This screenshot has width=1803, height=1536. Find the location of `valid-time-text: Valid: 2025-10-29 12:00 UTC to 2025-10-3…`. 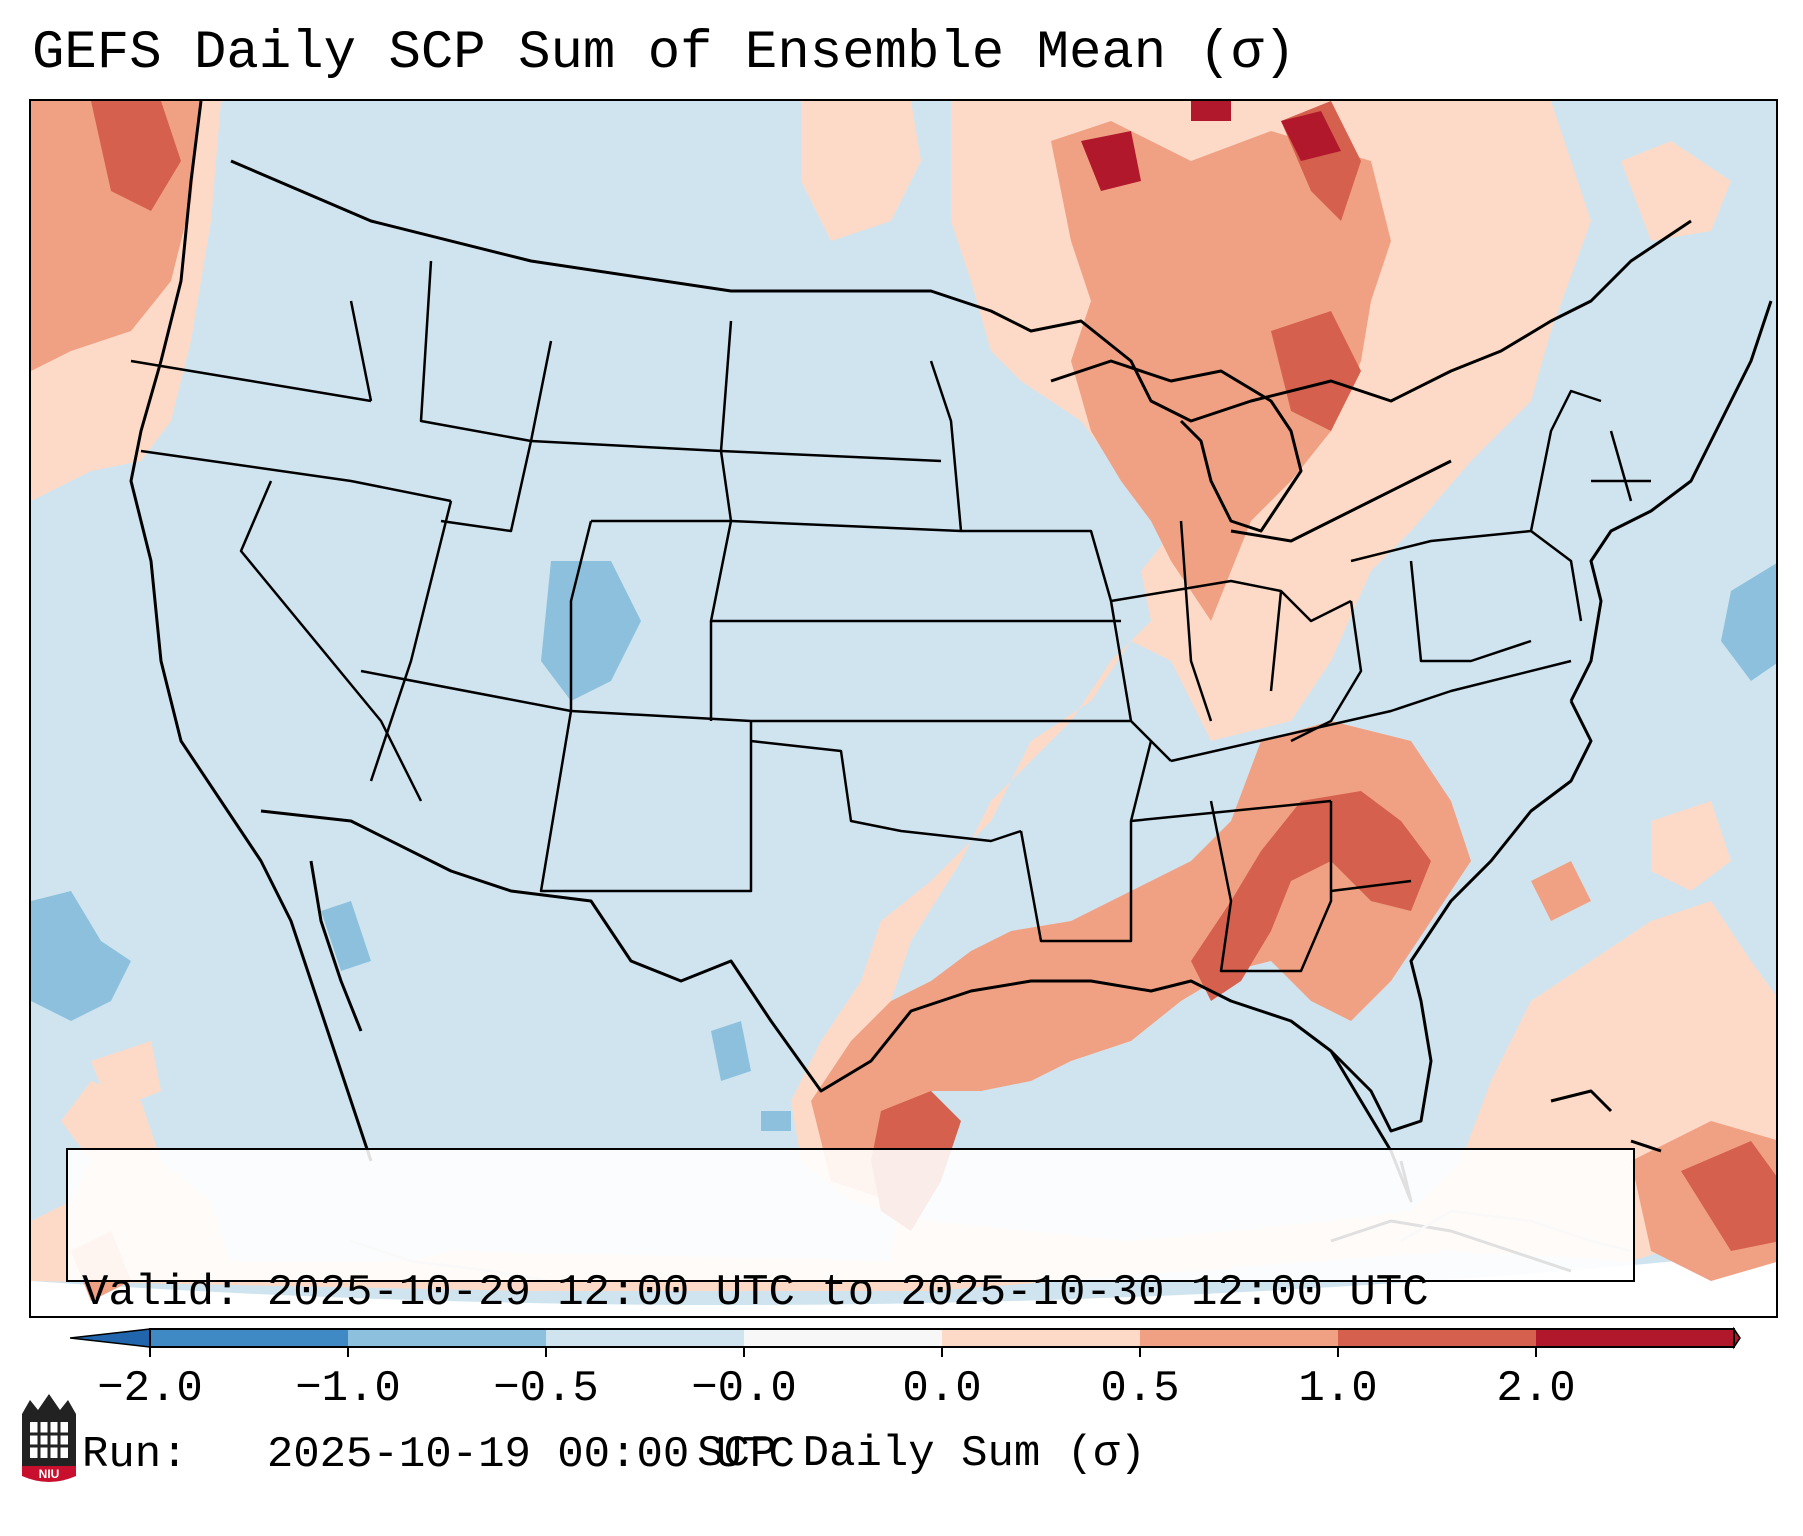

valid-time-text: Valid: 2025-10-29 12:00 UTC to 2025-10-3… is located at coordinates (755, 1293).